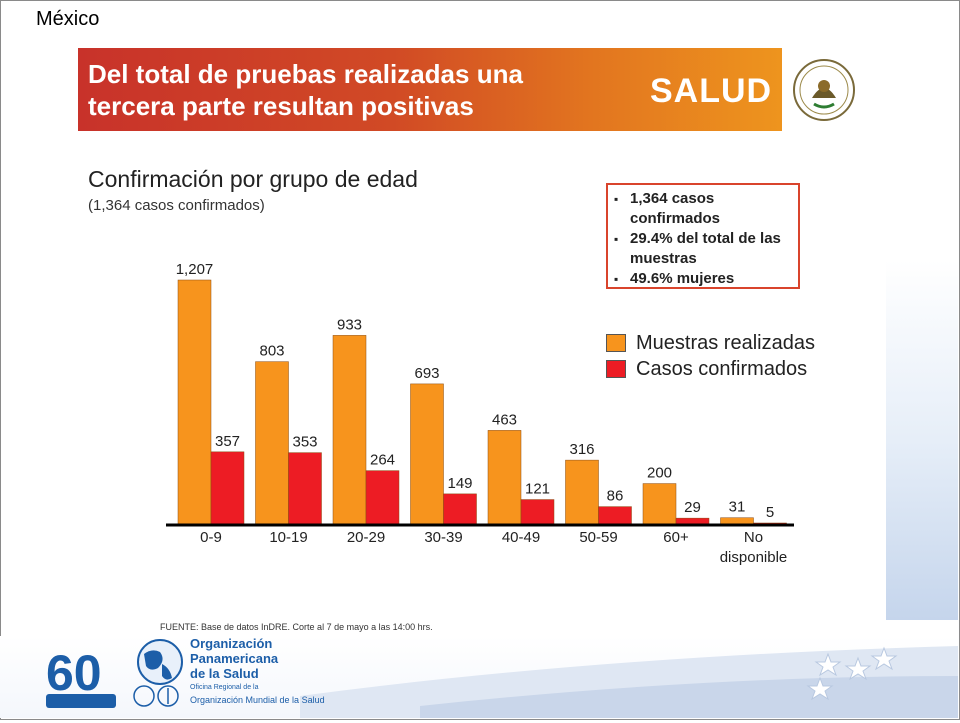  What do you see at coordinates (706, 209) in the screenshot?
I see `fact-item: 1,364 casos confirmados` at bounding box center [706, 209].